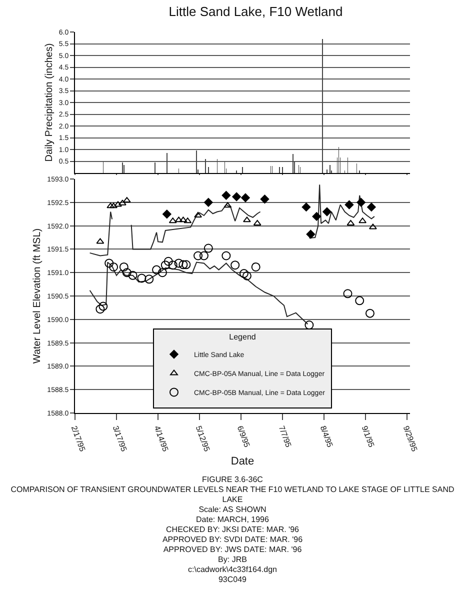 Image resolution: width=465 pixels, height=600 pixels. I want to click on legend-title: Legend, so click(242, 337).